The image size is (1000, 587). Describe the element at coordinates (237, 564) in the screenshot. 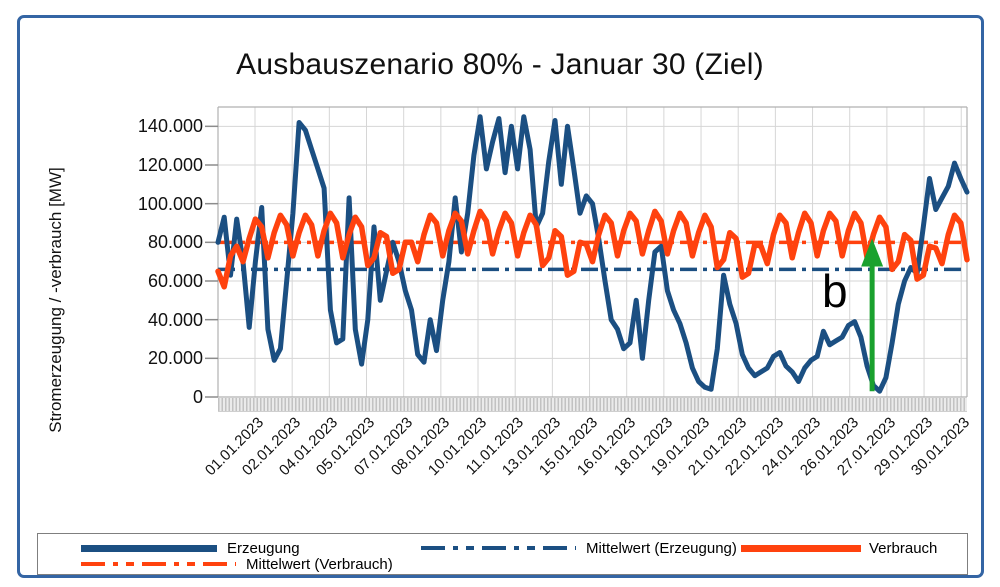

I see `legend-entry-mittelwert-verbrauch: Mittelwert (Verbrauch)` at that location.